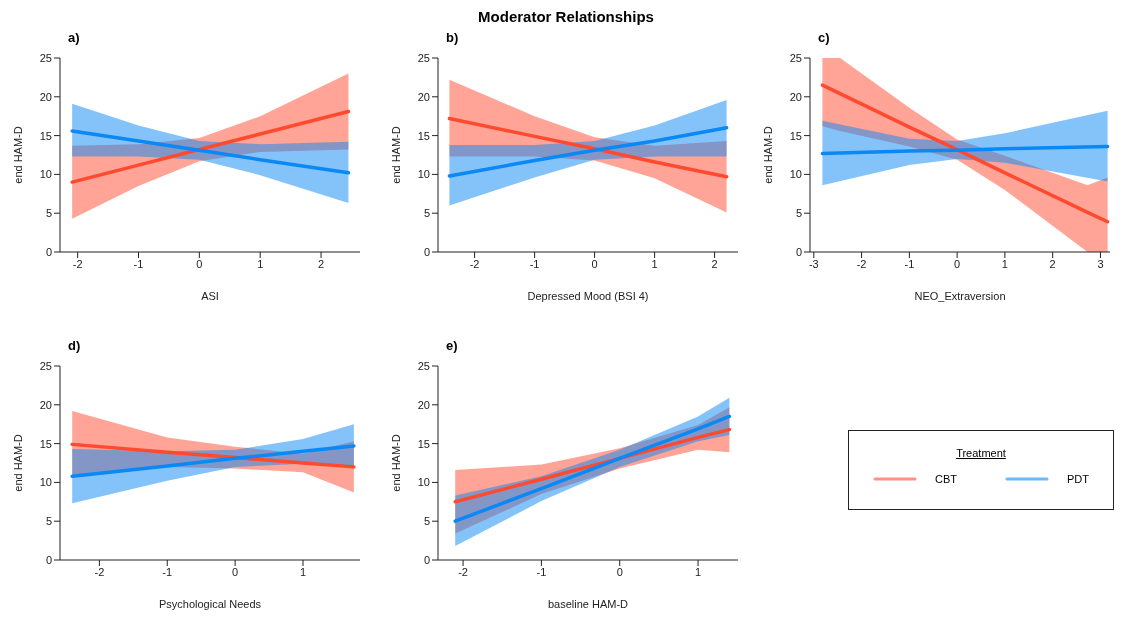 The width and height of the screenshot is (1127, 624). Describe the element at coordinates (452, 37) in the screenshot. I see `chart-subtitle: b)` at that location.